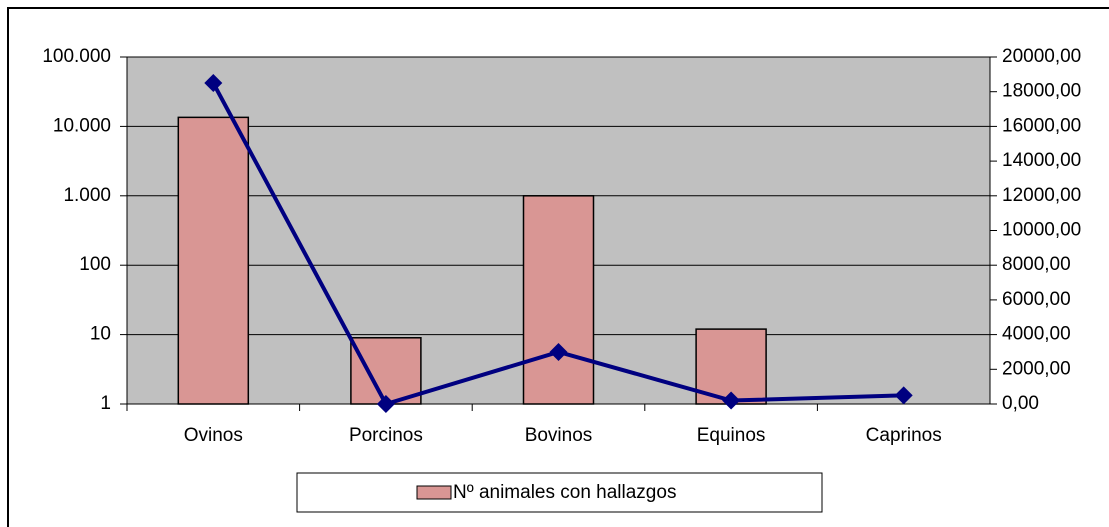 This screenshot has height=527, width=1109. Describe the element at coordinates (1036, 334) in the screenshot. I see `y2-tick-label: 4000,00` at that location.